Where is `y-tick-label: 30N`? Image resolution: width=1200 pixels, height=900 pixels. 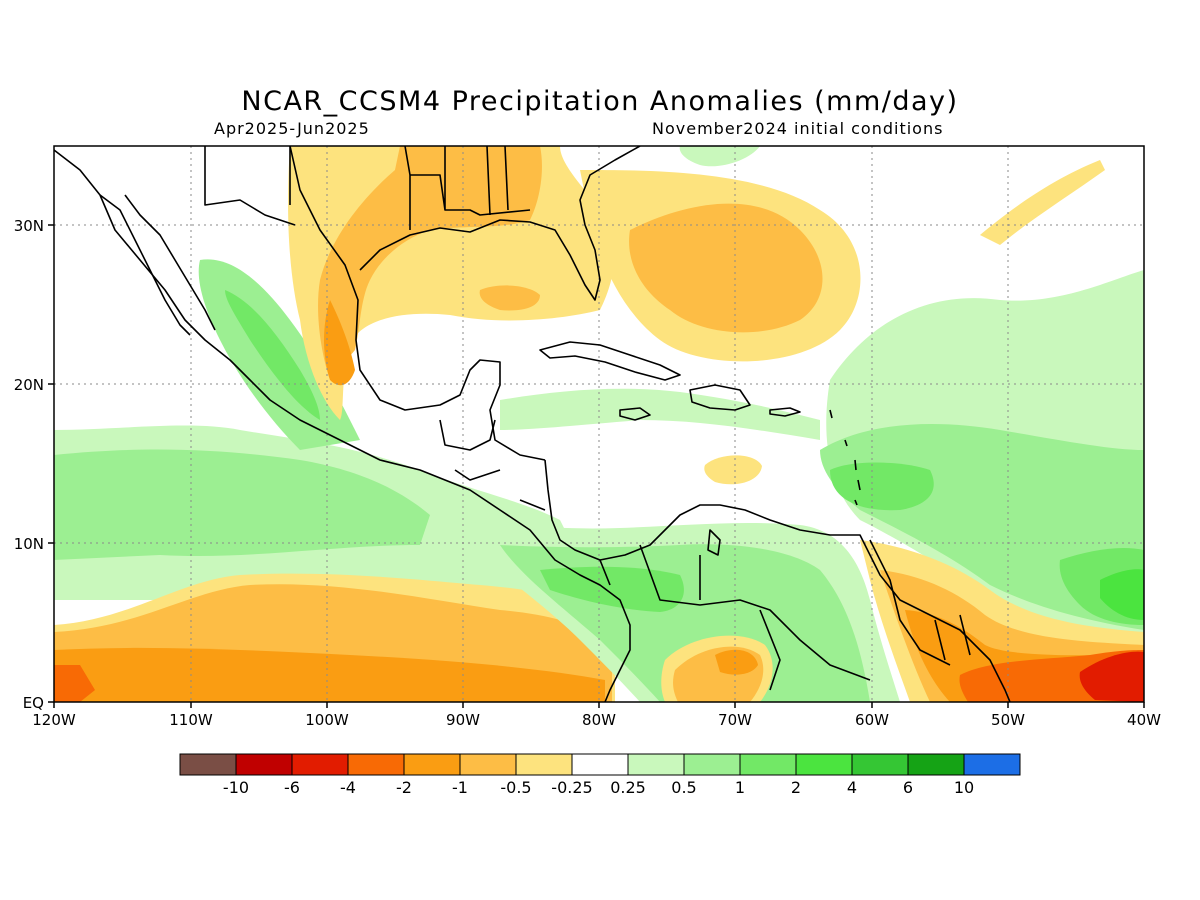 y-tick-label: 30N is located at coordinates (29, 226).